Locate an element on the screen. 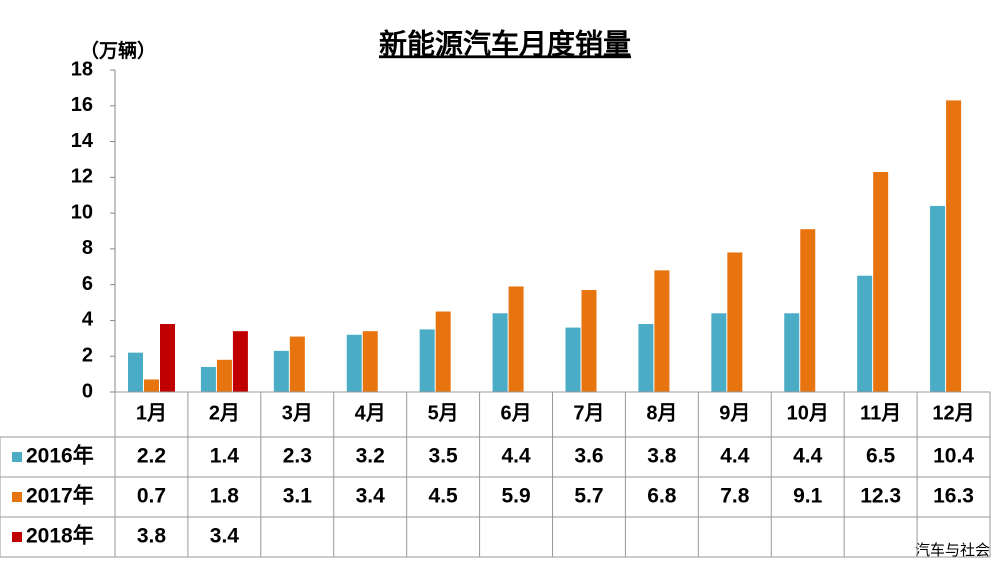  table-cell: 16.3 is located at coordinates (953, 496).